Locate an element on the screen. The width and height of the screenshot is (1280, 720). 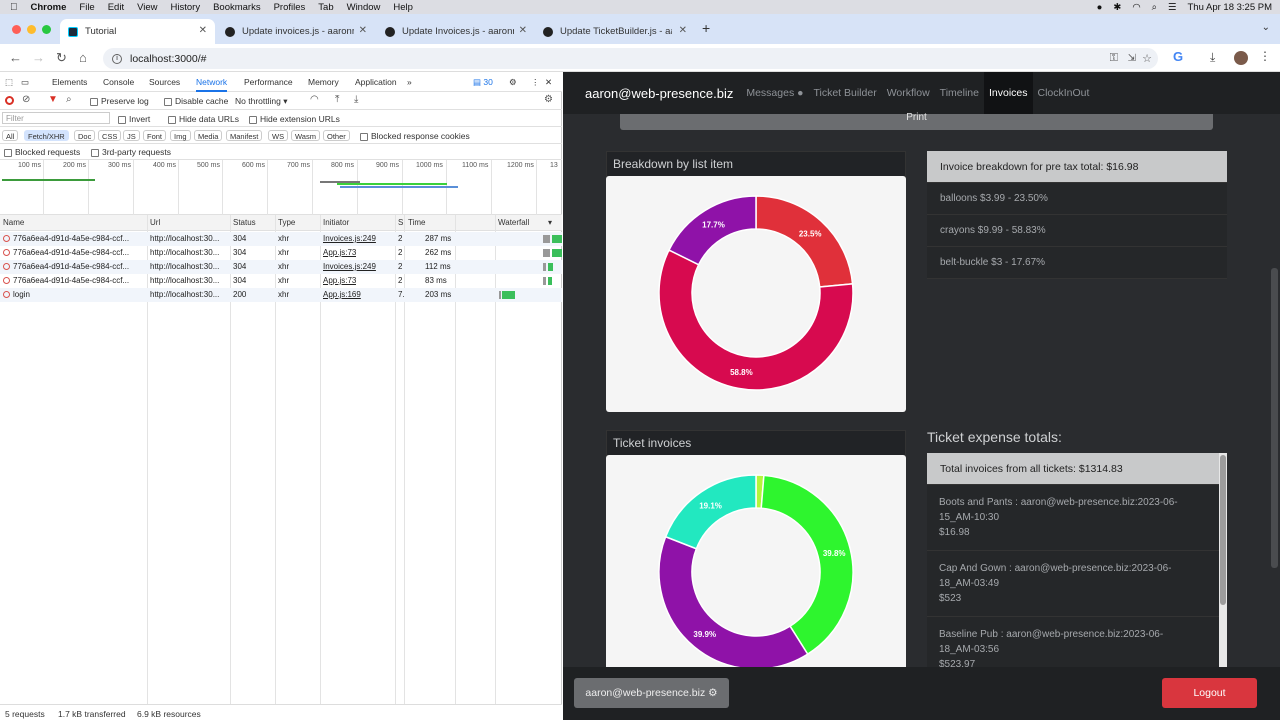
download-icon: ⤓ is located at coordinates (1213, 57).